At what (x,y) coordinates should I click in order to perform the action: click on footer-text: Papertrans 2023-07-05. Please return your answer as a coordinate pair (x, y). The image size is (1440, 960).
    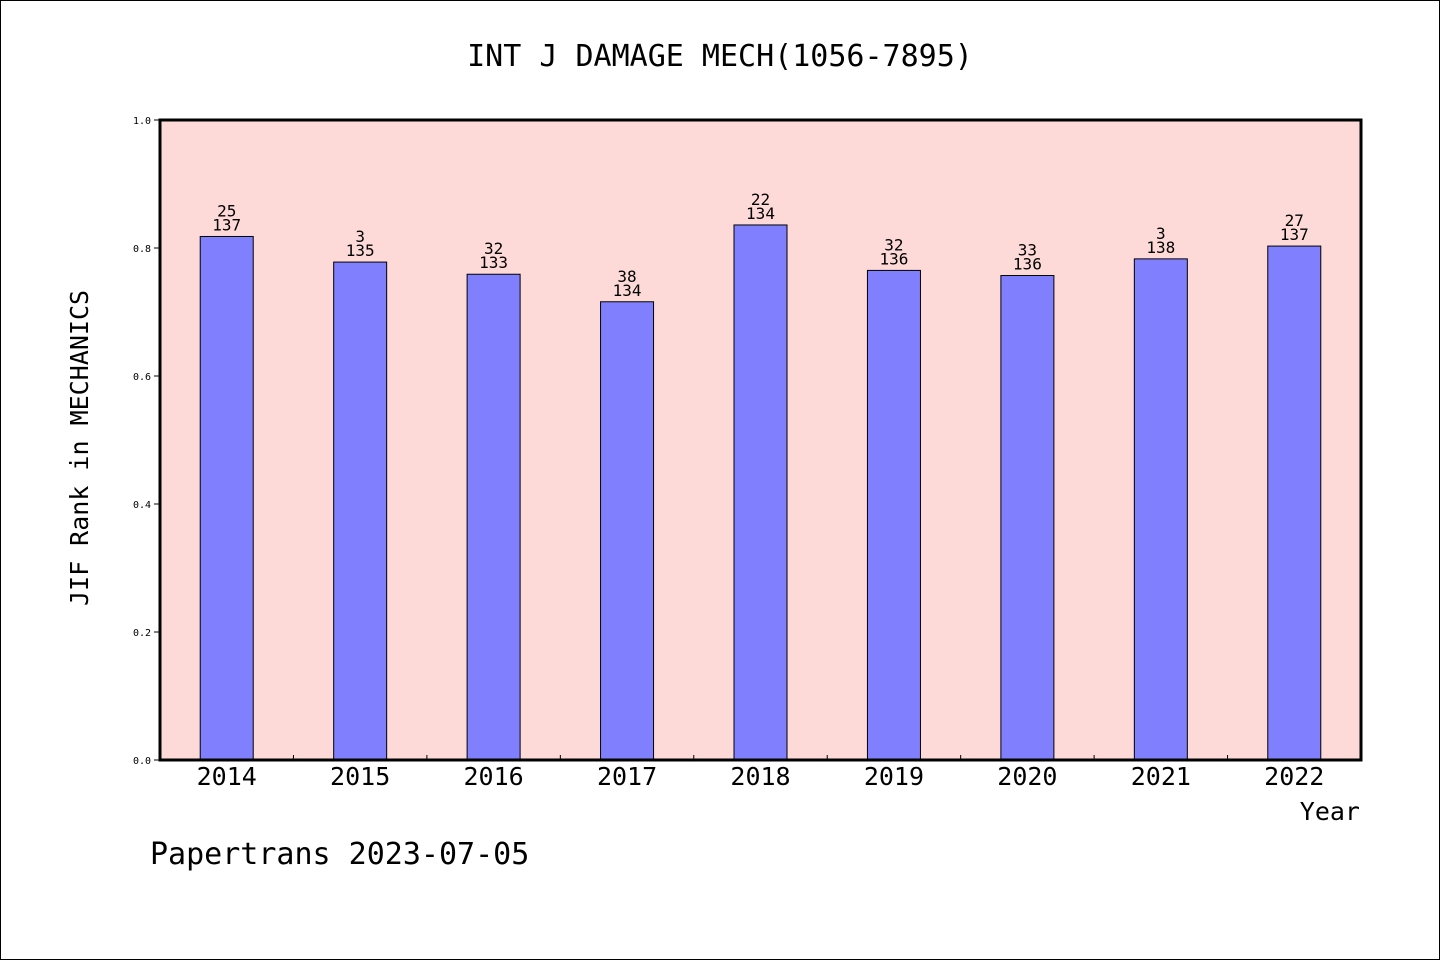
    Looking at the image, I should click on (339, 854).